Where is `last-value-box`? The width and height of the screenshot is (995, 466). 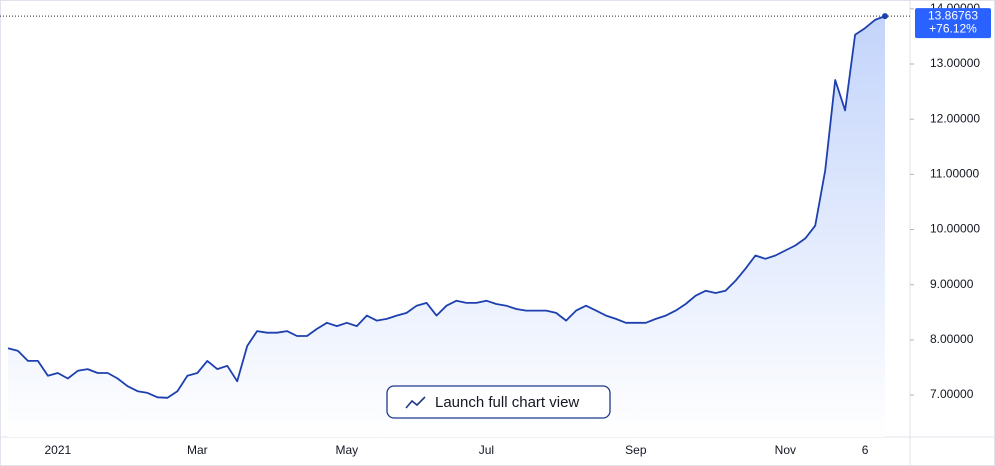
last-value-box is located at coordinates (953, 23).